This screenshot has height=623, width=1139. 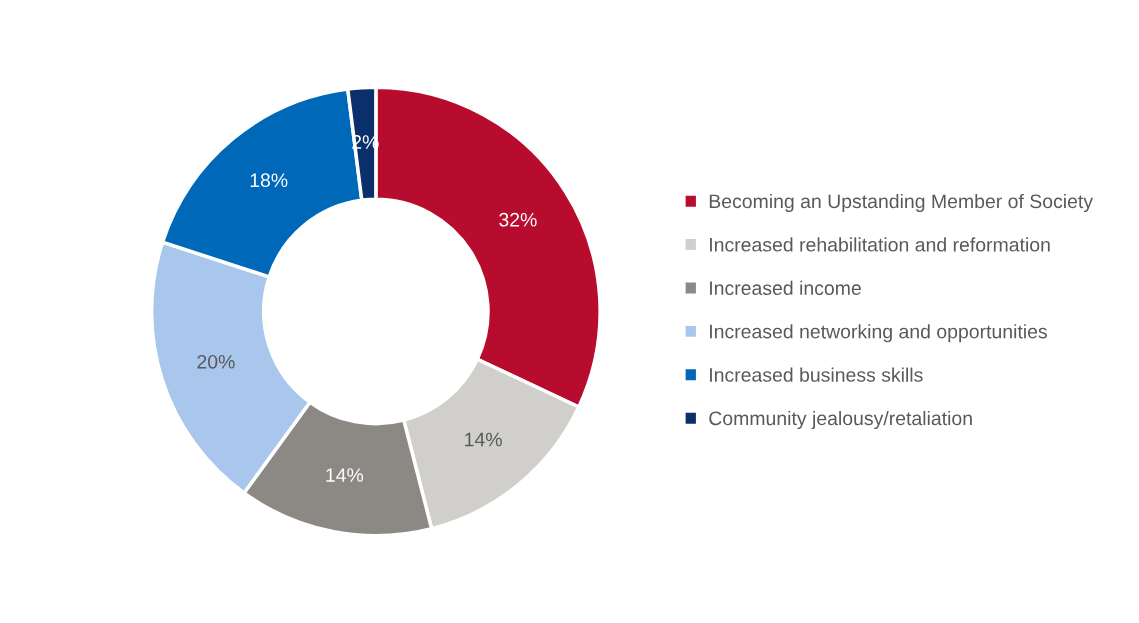 I want to click on legend-label: Increased networking and opportunities, so click(x=878, y=333).